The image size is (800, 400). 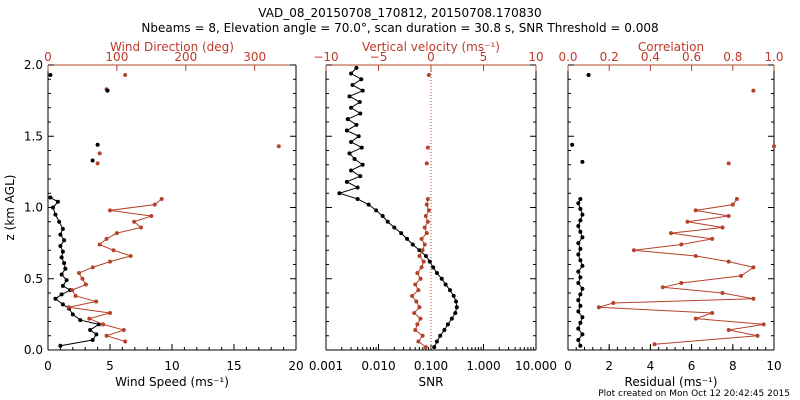 What do you see at coordinates (172, 382) in the screenshot?
I see `x-axis-label: Wind Speed (ms⁻¹)` at bounding box center [172, 382].